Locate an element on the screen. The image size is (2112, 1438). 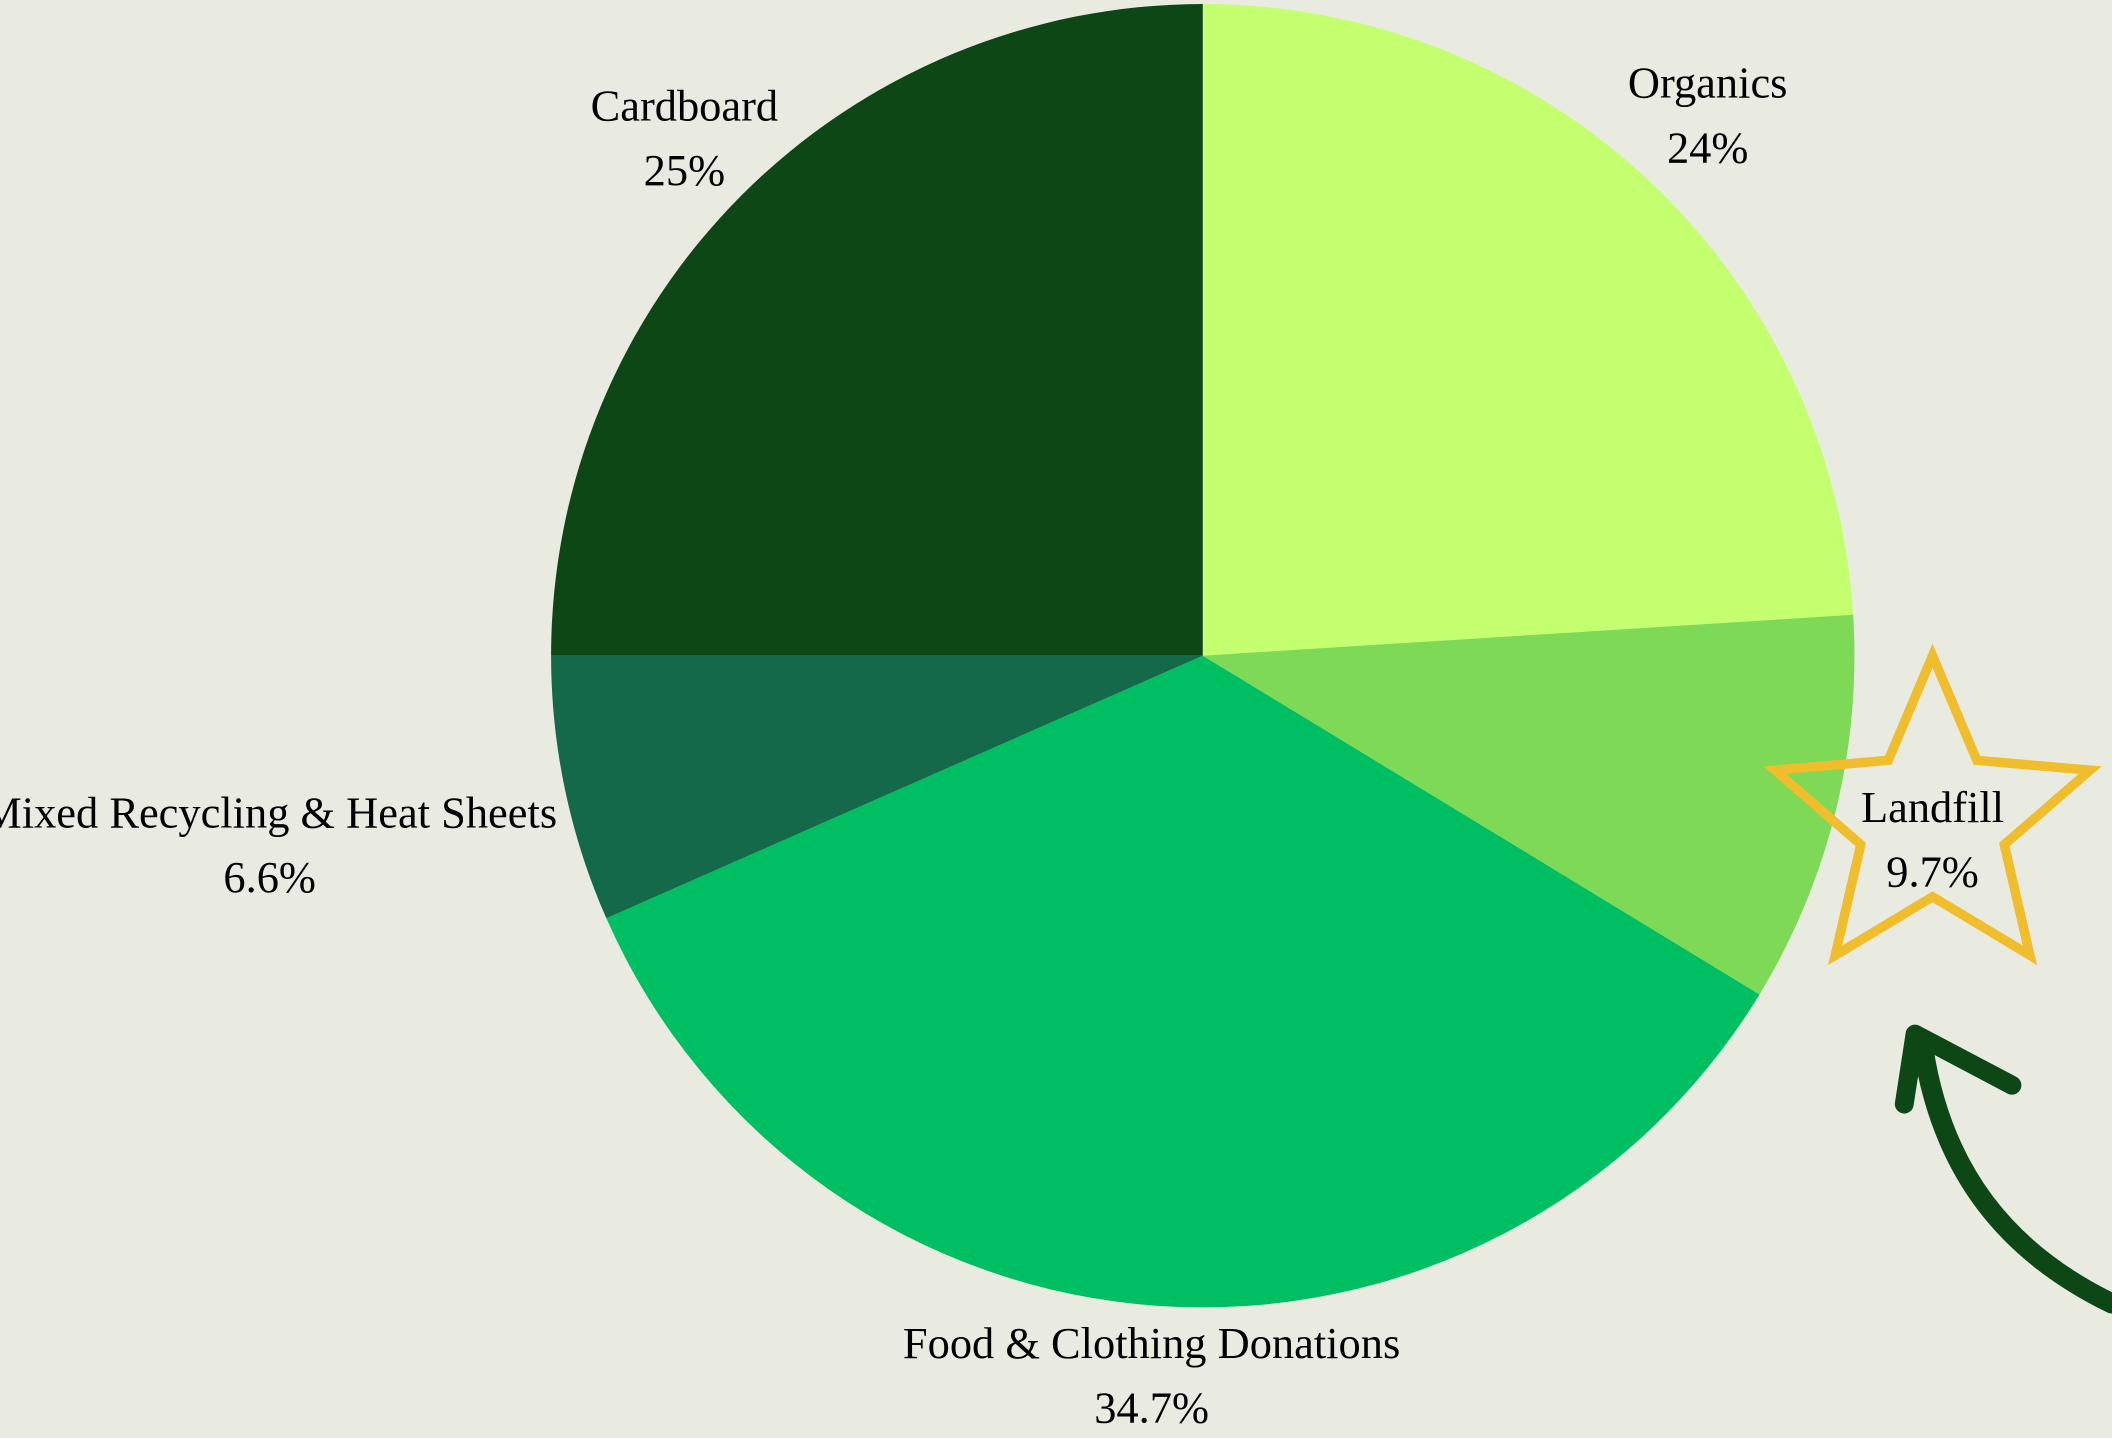
slice-value: 25% is located at coordinates (684, 170).